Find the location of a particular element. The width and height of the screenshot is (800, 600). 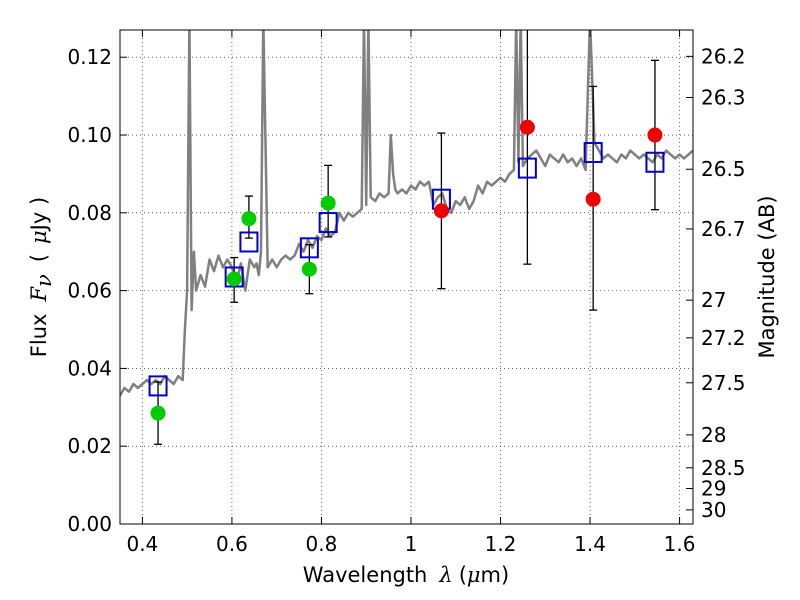

y-tick-label: 0.06 is located at coordinates (89, 291).